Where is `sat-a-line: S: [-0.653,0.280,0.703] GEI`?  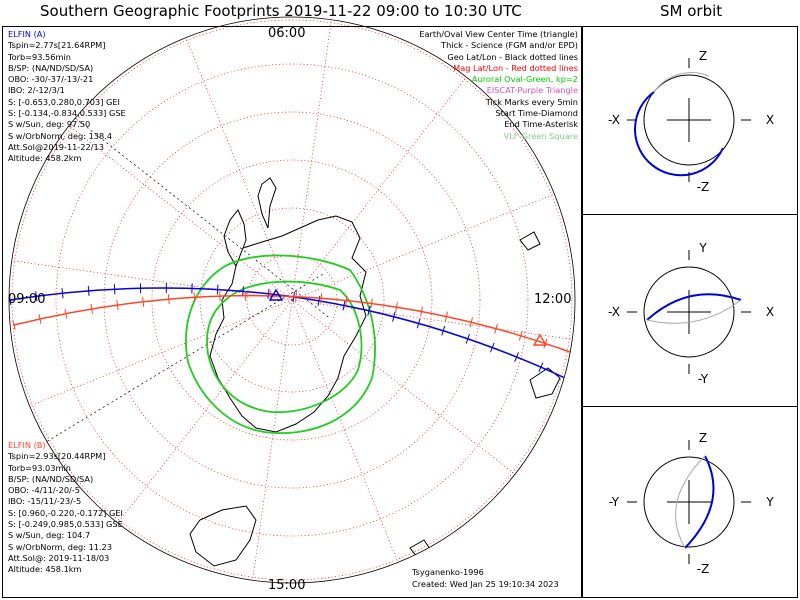 sat-a-line: S: [-0.653,0.280,0.703] GEI is located at coordinates (64, 101).